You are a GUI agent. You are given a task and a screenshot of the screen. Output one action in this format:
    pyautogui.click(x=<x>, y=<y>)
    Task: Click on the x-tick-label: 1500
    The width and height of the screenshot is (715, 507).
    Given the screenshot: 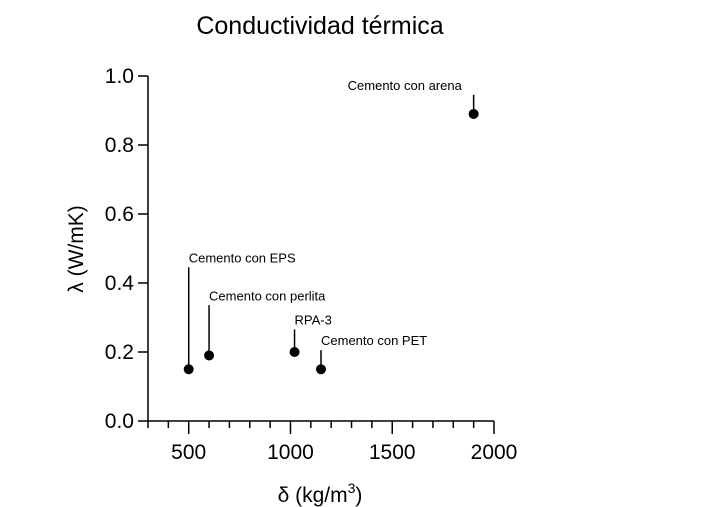 What is the action you would take?
    pyautogui.click(x=392, y=452)
    